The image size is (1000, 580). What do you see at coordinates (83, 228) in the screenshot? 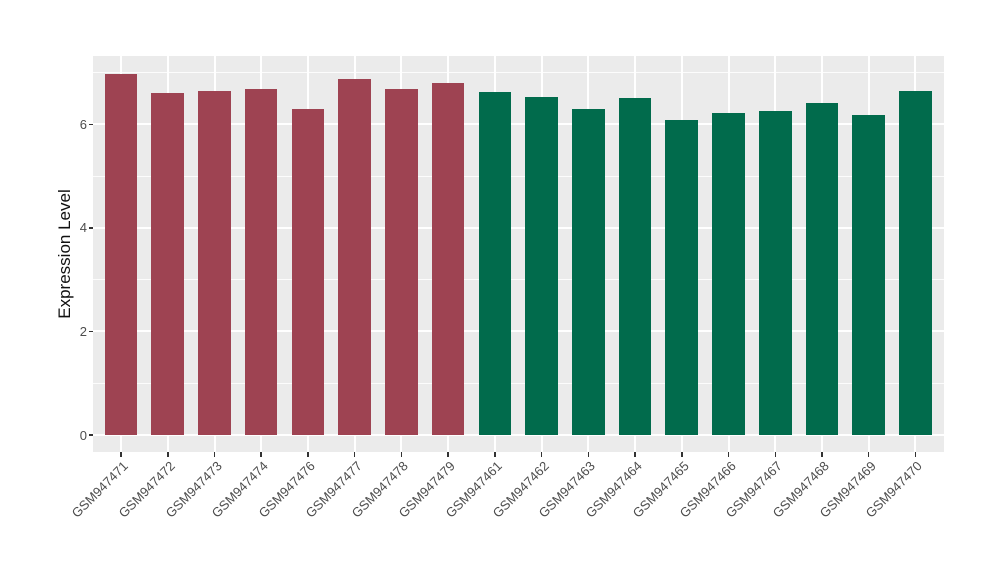
I see `y-axis-tick-label: 4` at bounding box center [83, 228].